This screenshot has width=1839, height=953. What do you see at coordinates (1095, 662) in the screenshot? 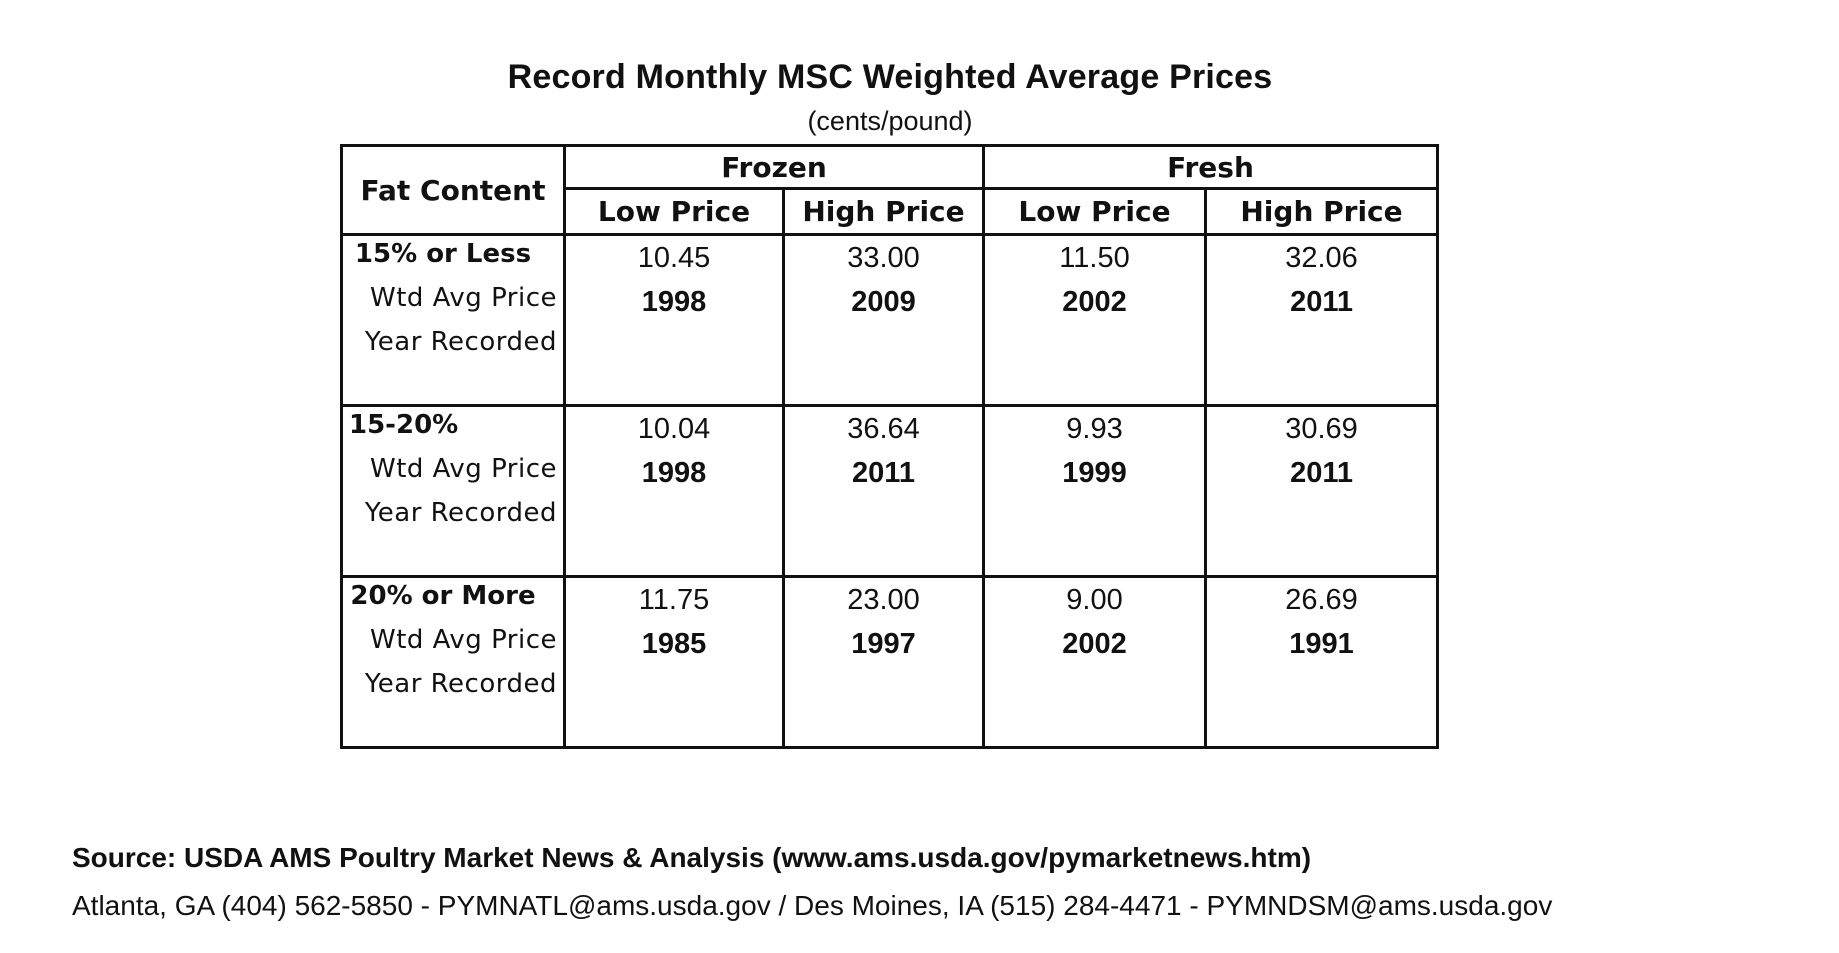
I see `value-cell: 9.00 2002` at bounding box center [1095, 662].